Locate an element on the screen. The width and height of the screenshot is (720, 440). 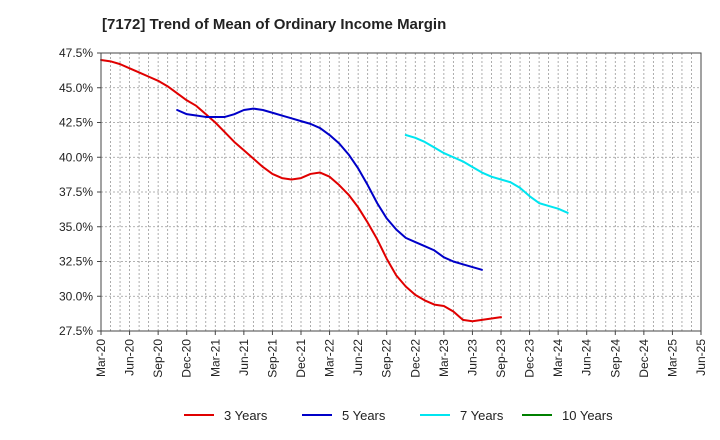
x-tick-label: Jun-23 is located at coordinates (472, 357).